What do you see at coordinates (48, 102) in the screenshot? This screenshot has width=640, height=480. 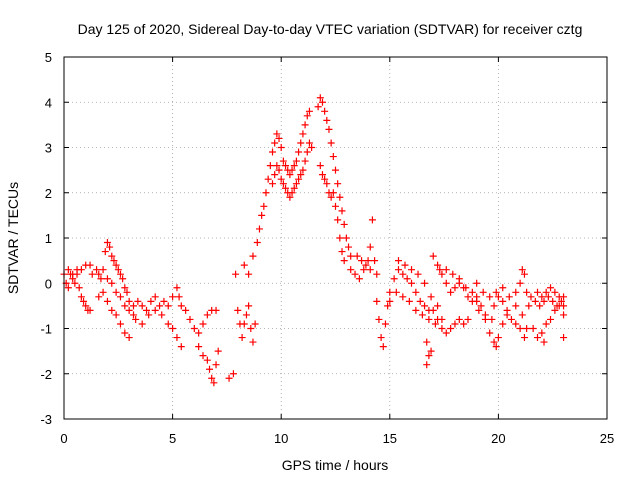 I see `y-tick-label: 4` at bounding box center [48, 102].